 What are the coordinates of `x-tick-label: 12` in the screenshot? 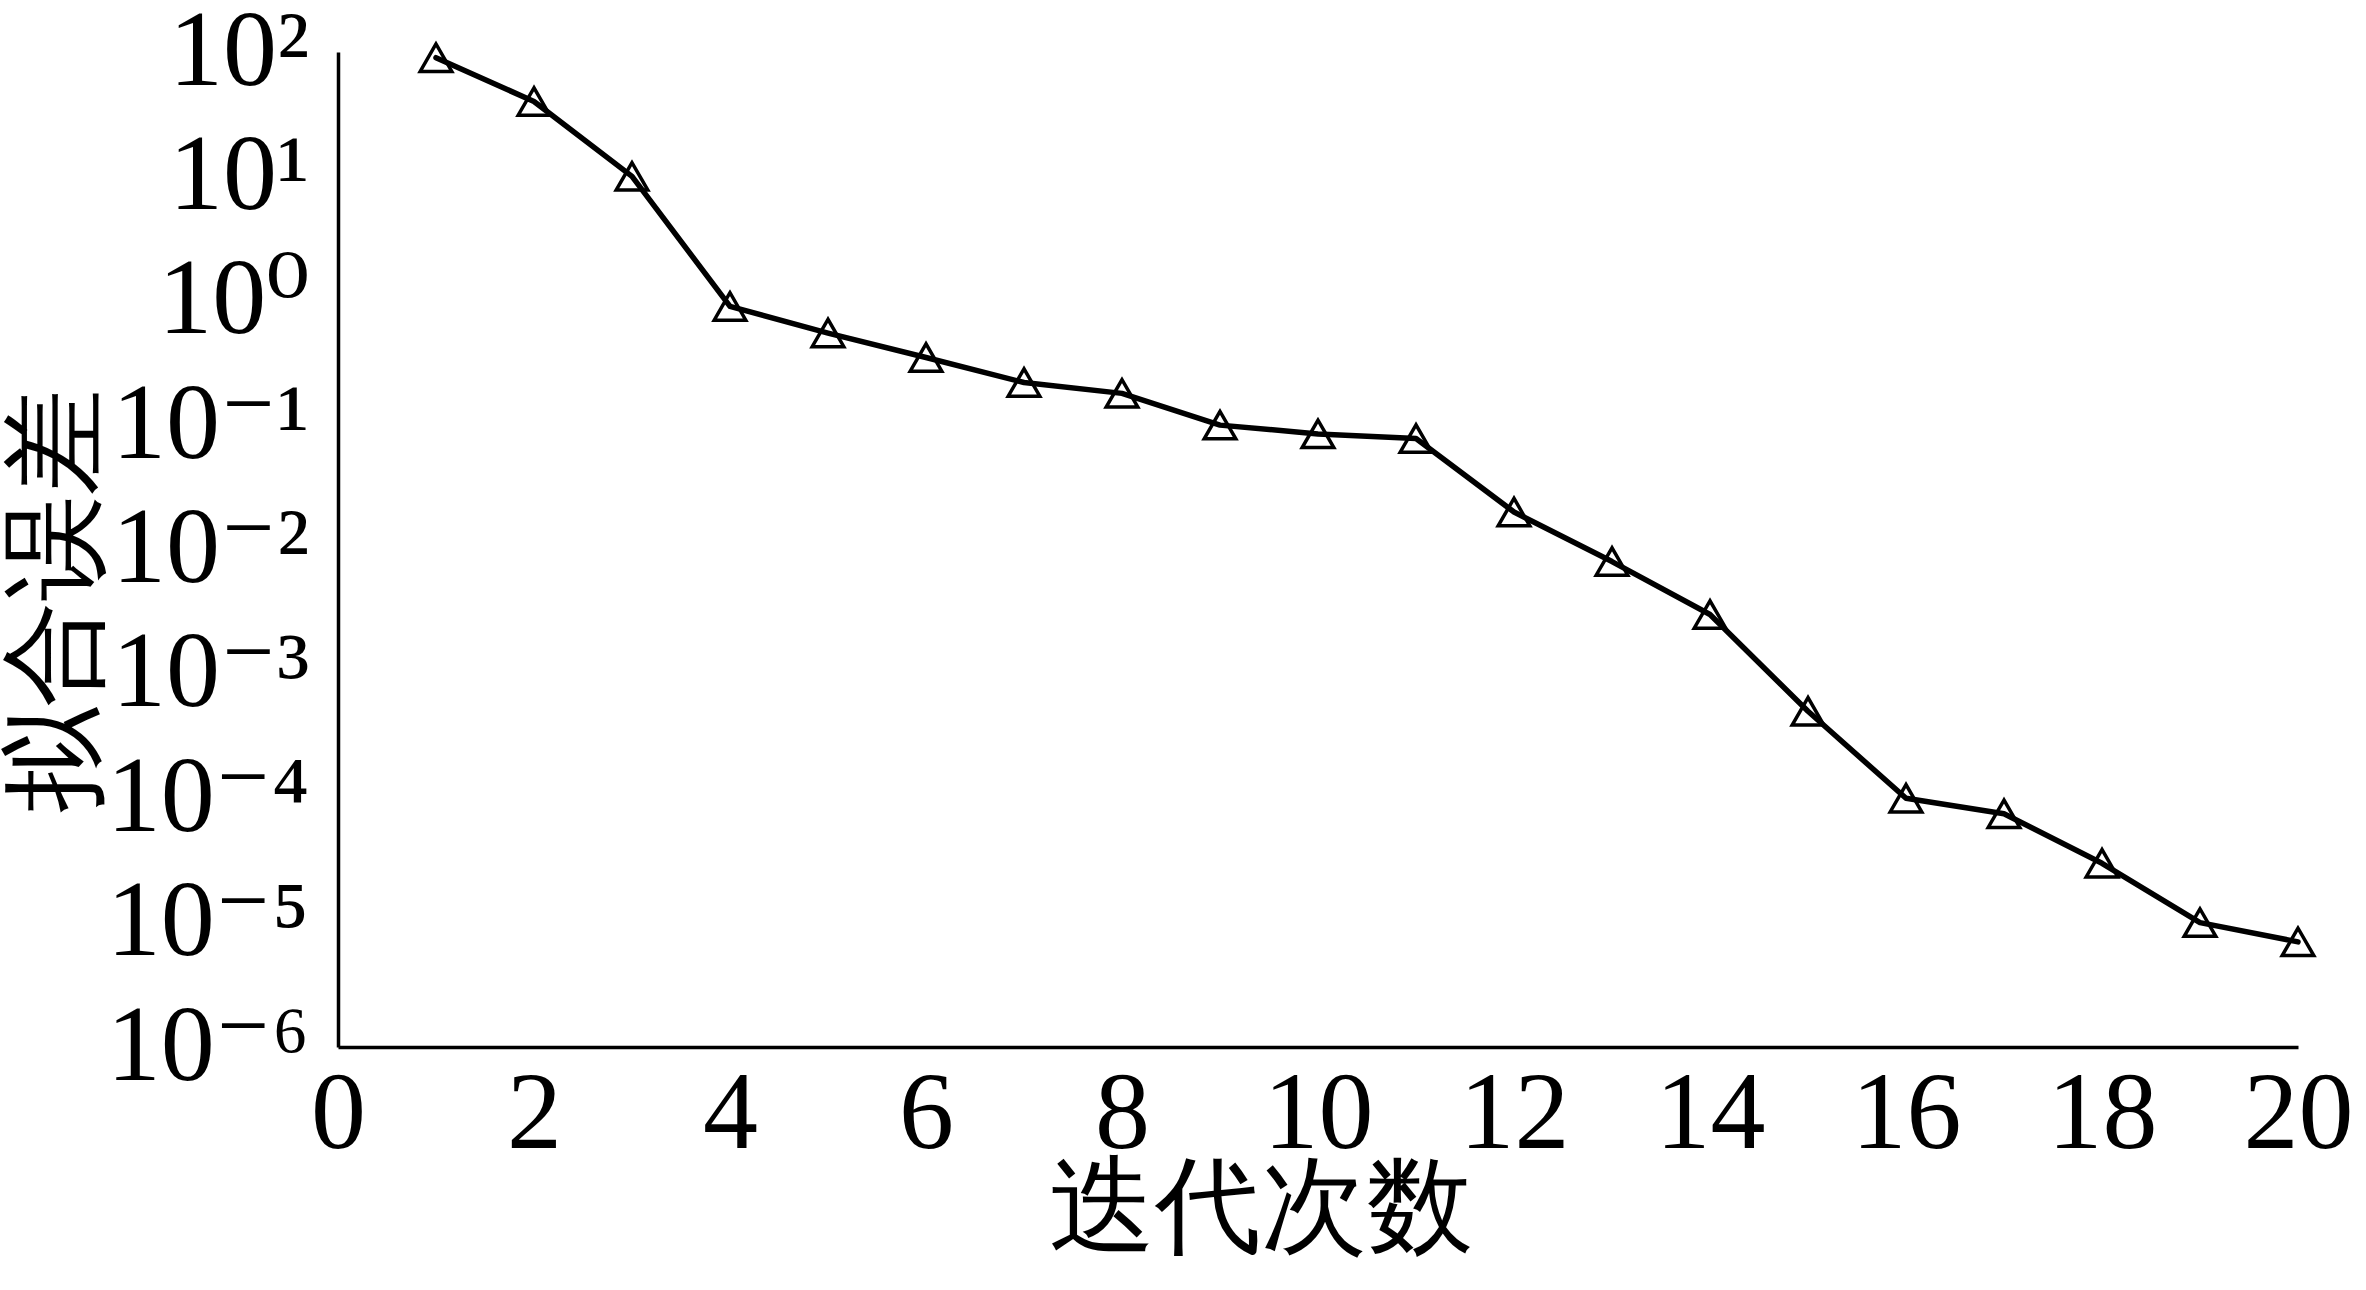 It's located at (1514, 1110).